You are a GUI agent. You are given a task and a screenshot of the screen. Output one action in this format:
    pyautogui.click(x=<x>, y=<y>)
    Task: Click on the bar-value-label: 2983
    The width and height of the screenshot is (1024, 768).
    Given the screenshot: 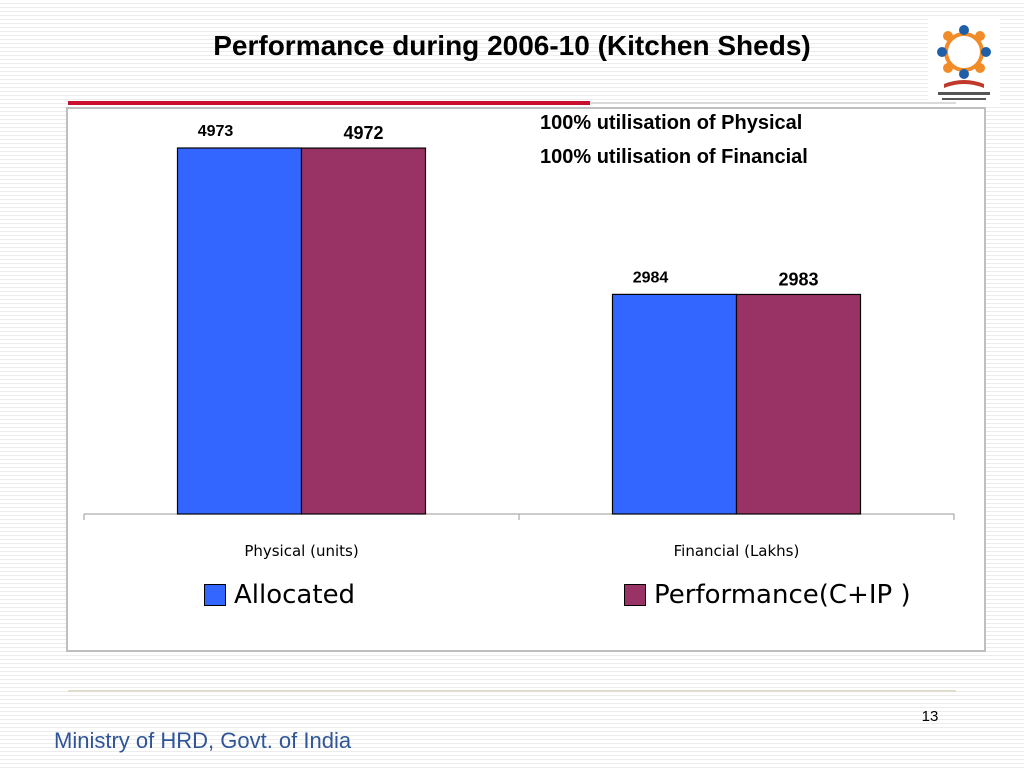 What is the action you would take?
    pyautogui.click(x=798, y=279)
    